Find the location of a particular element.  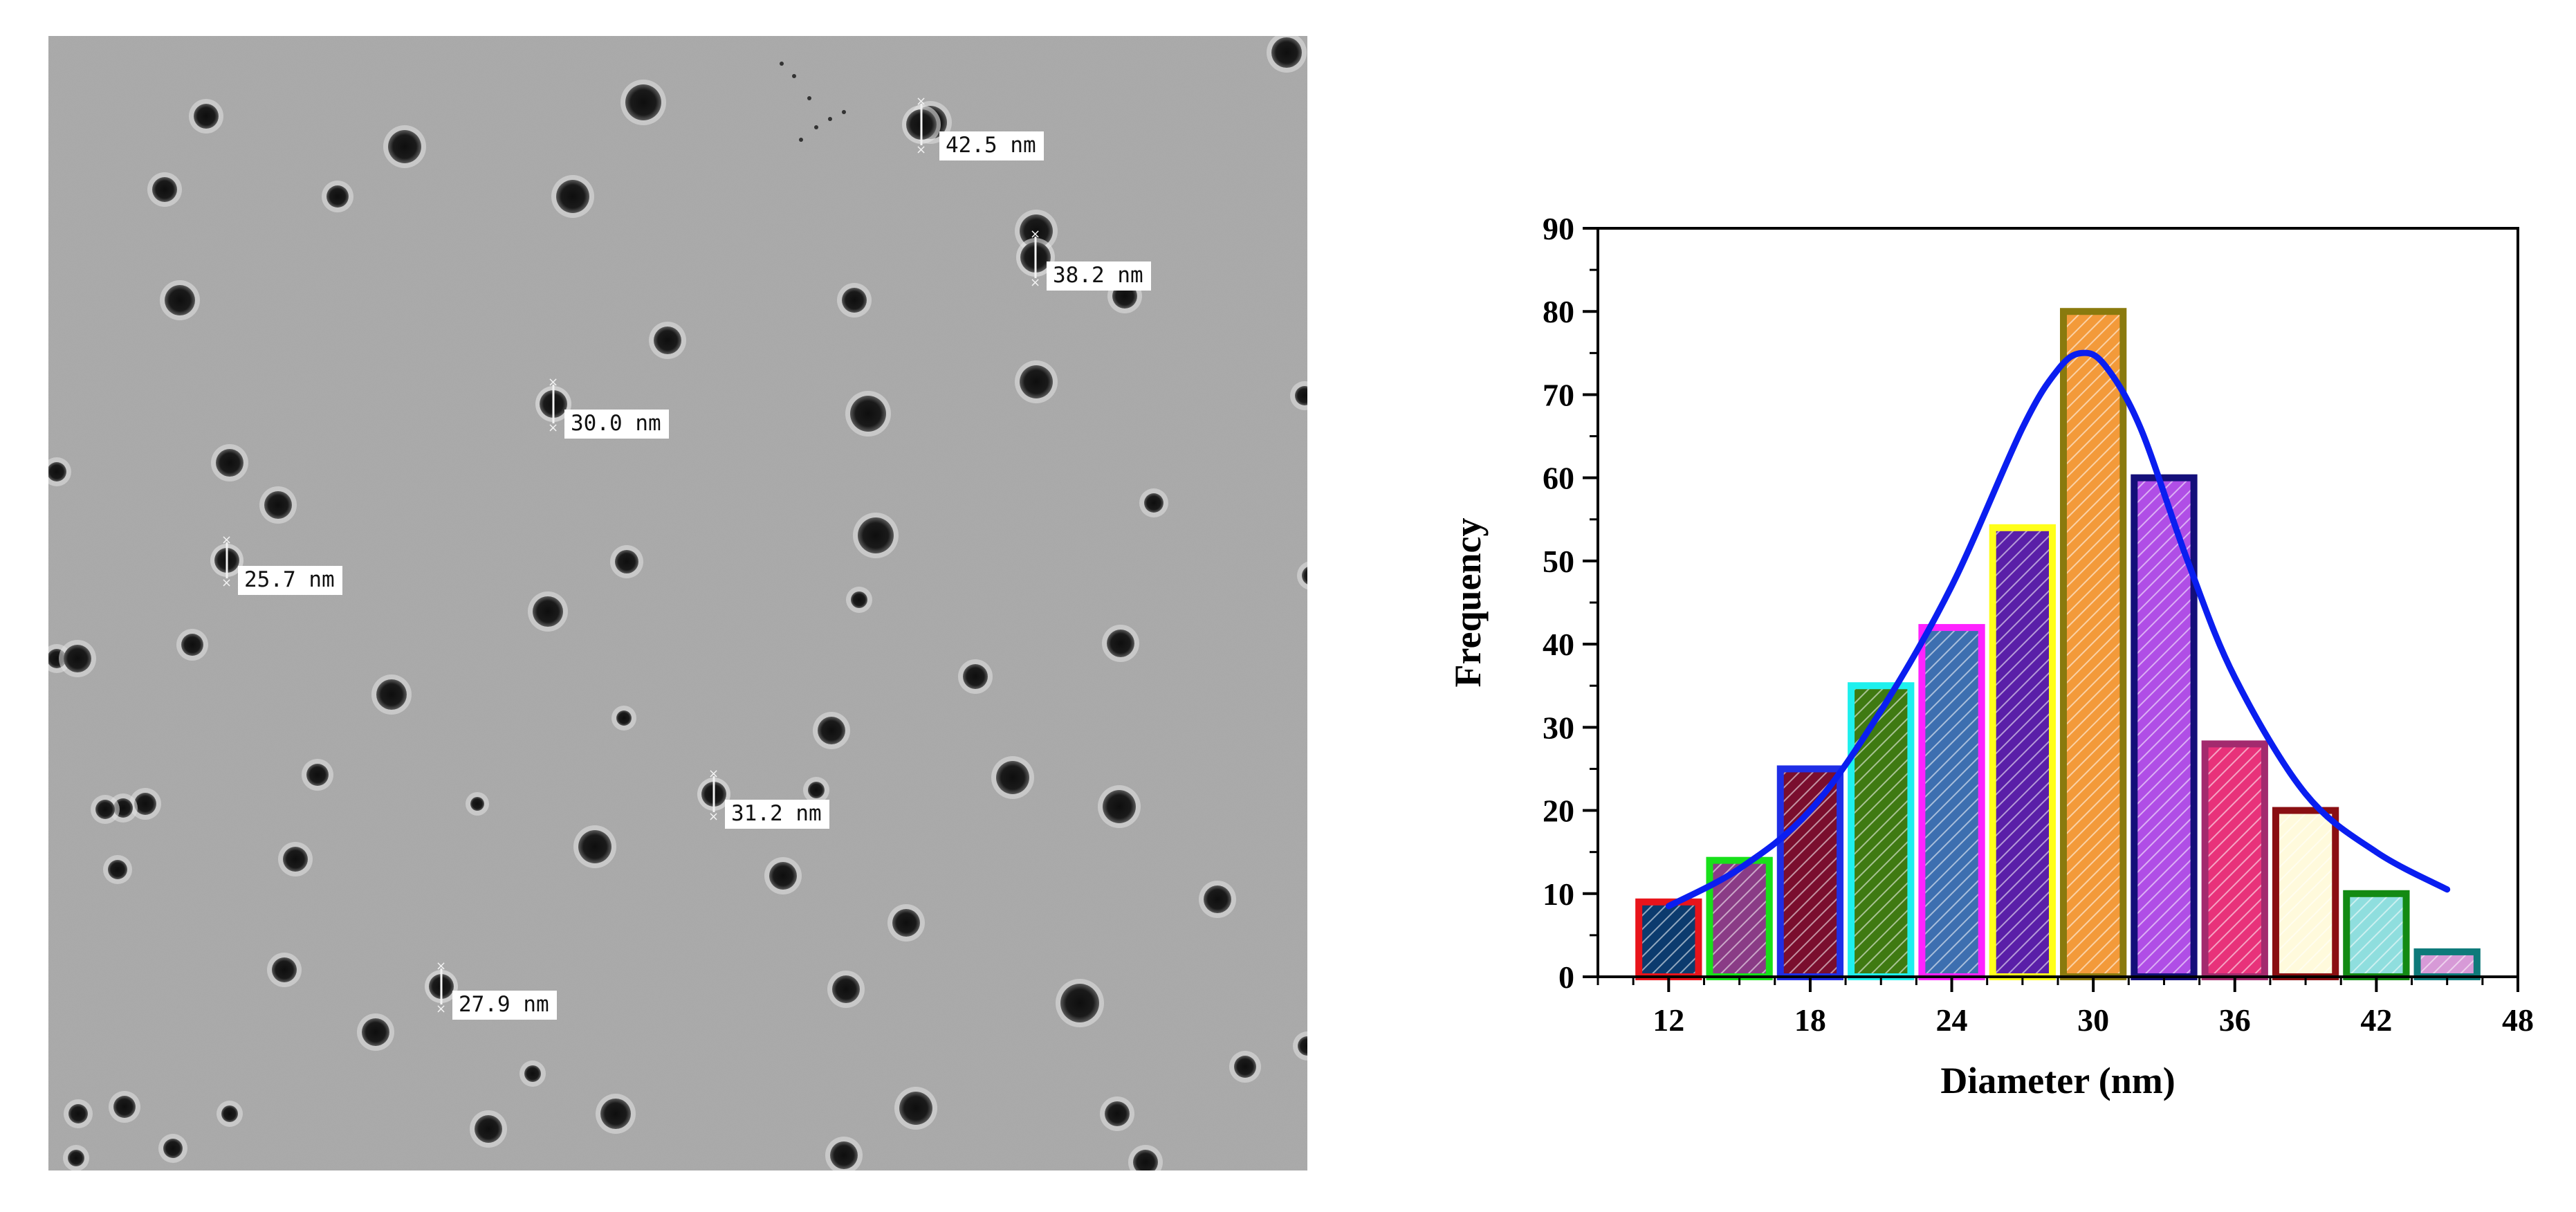

scale-label: 42.5 nm is located at coordinates (991, 145).